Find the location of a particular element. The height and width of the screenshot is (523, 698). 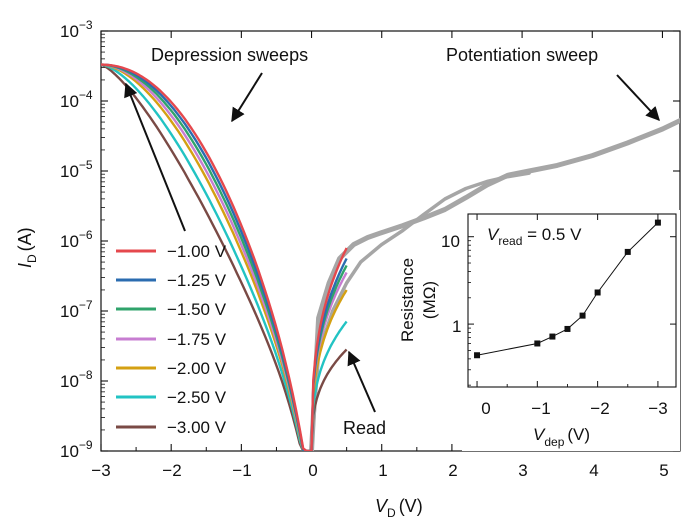

inset-x-tick-label: −2 is located at coordinates (599, 408).